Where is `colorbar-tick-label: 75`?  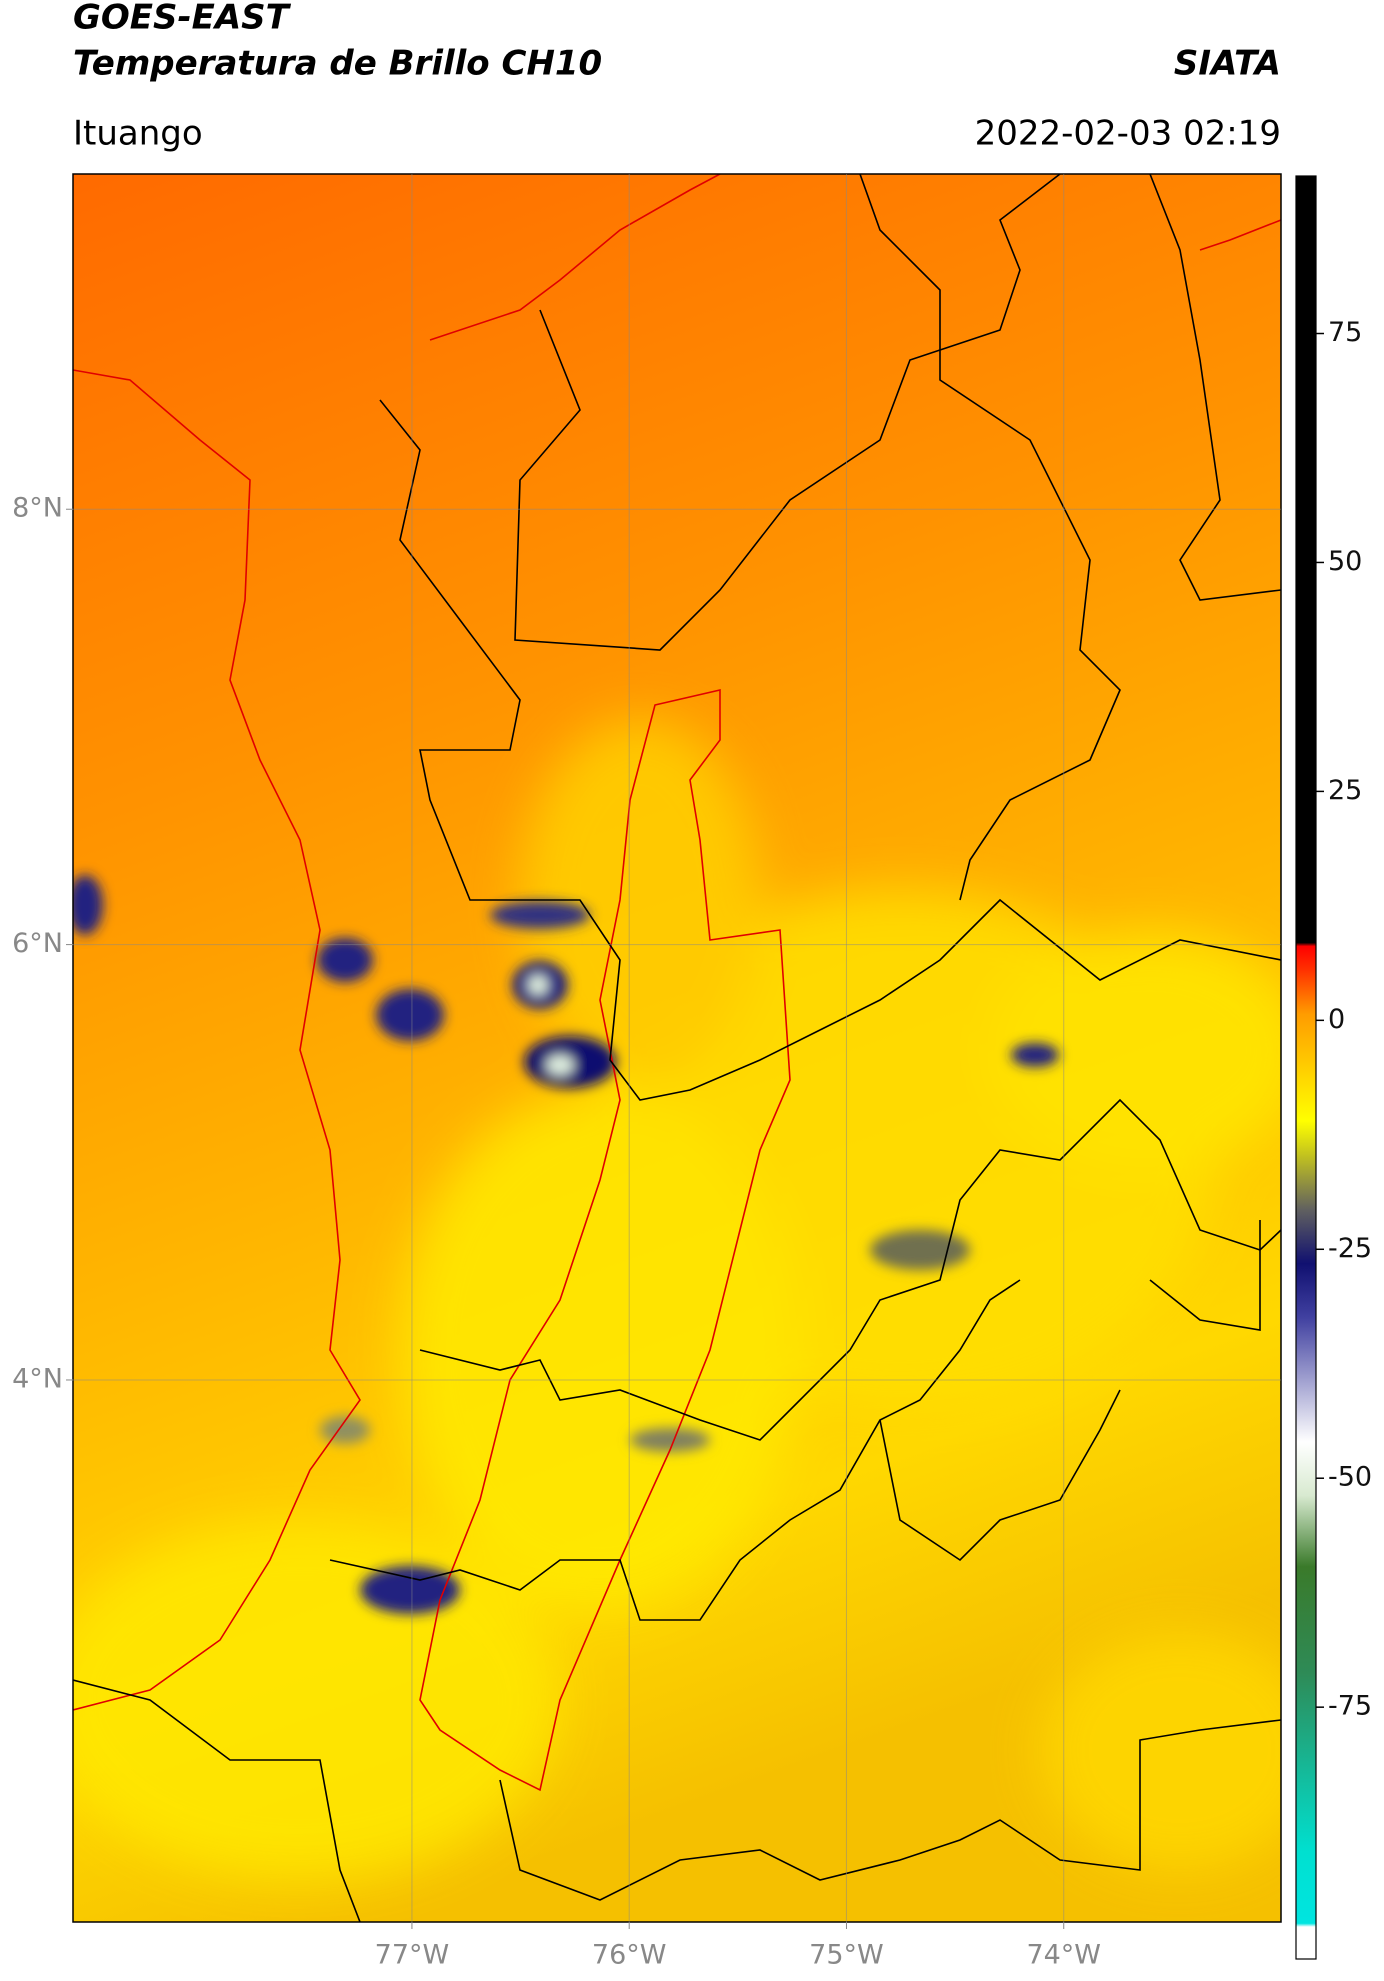 colorbar-tick-label: 75 is located at coordinates (1345, 332).